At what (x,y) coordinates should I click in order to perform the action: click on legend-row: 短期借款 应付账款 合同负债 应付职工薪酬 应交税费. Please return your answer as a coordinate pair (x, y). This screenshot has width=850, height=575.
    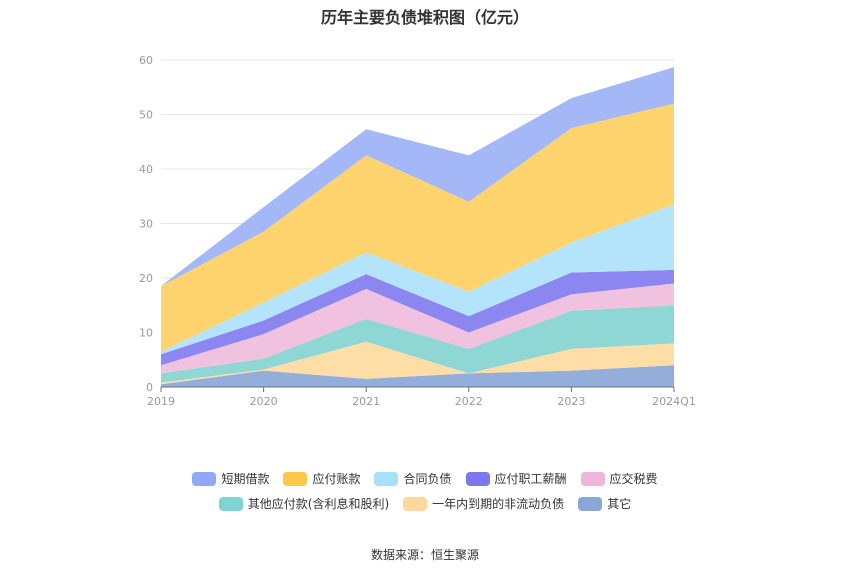
    Looking at the image, I should click on (425, 478).